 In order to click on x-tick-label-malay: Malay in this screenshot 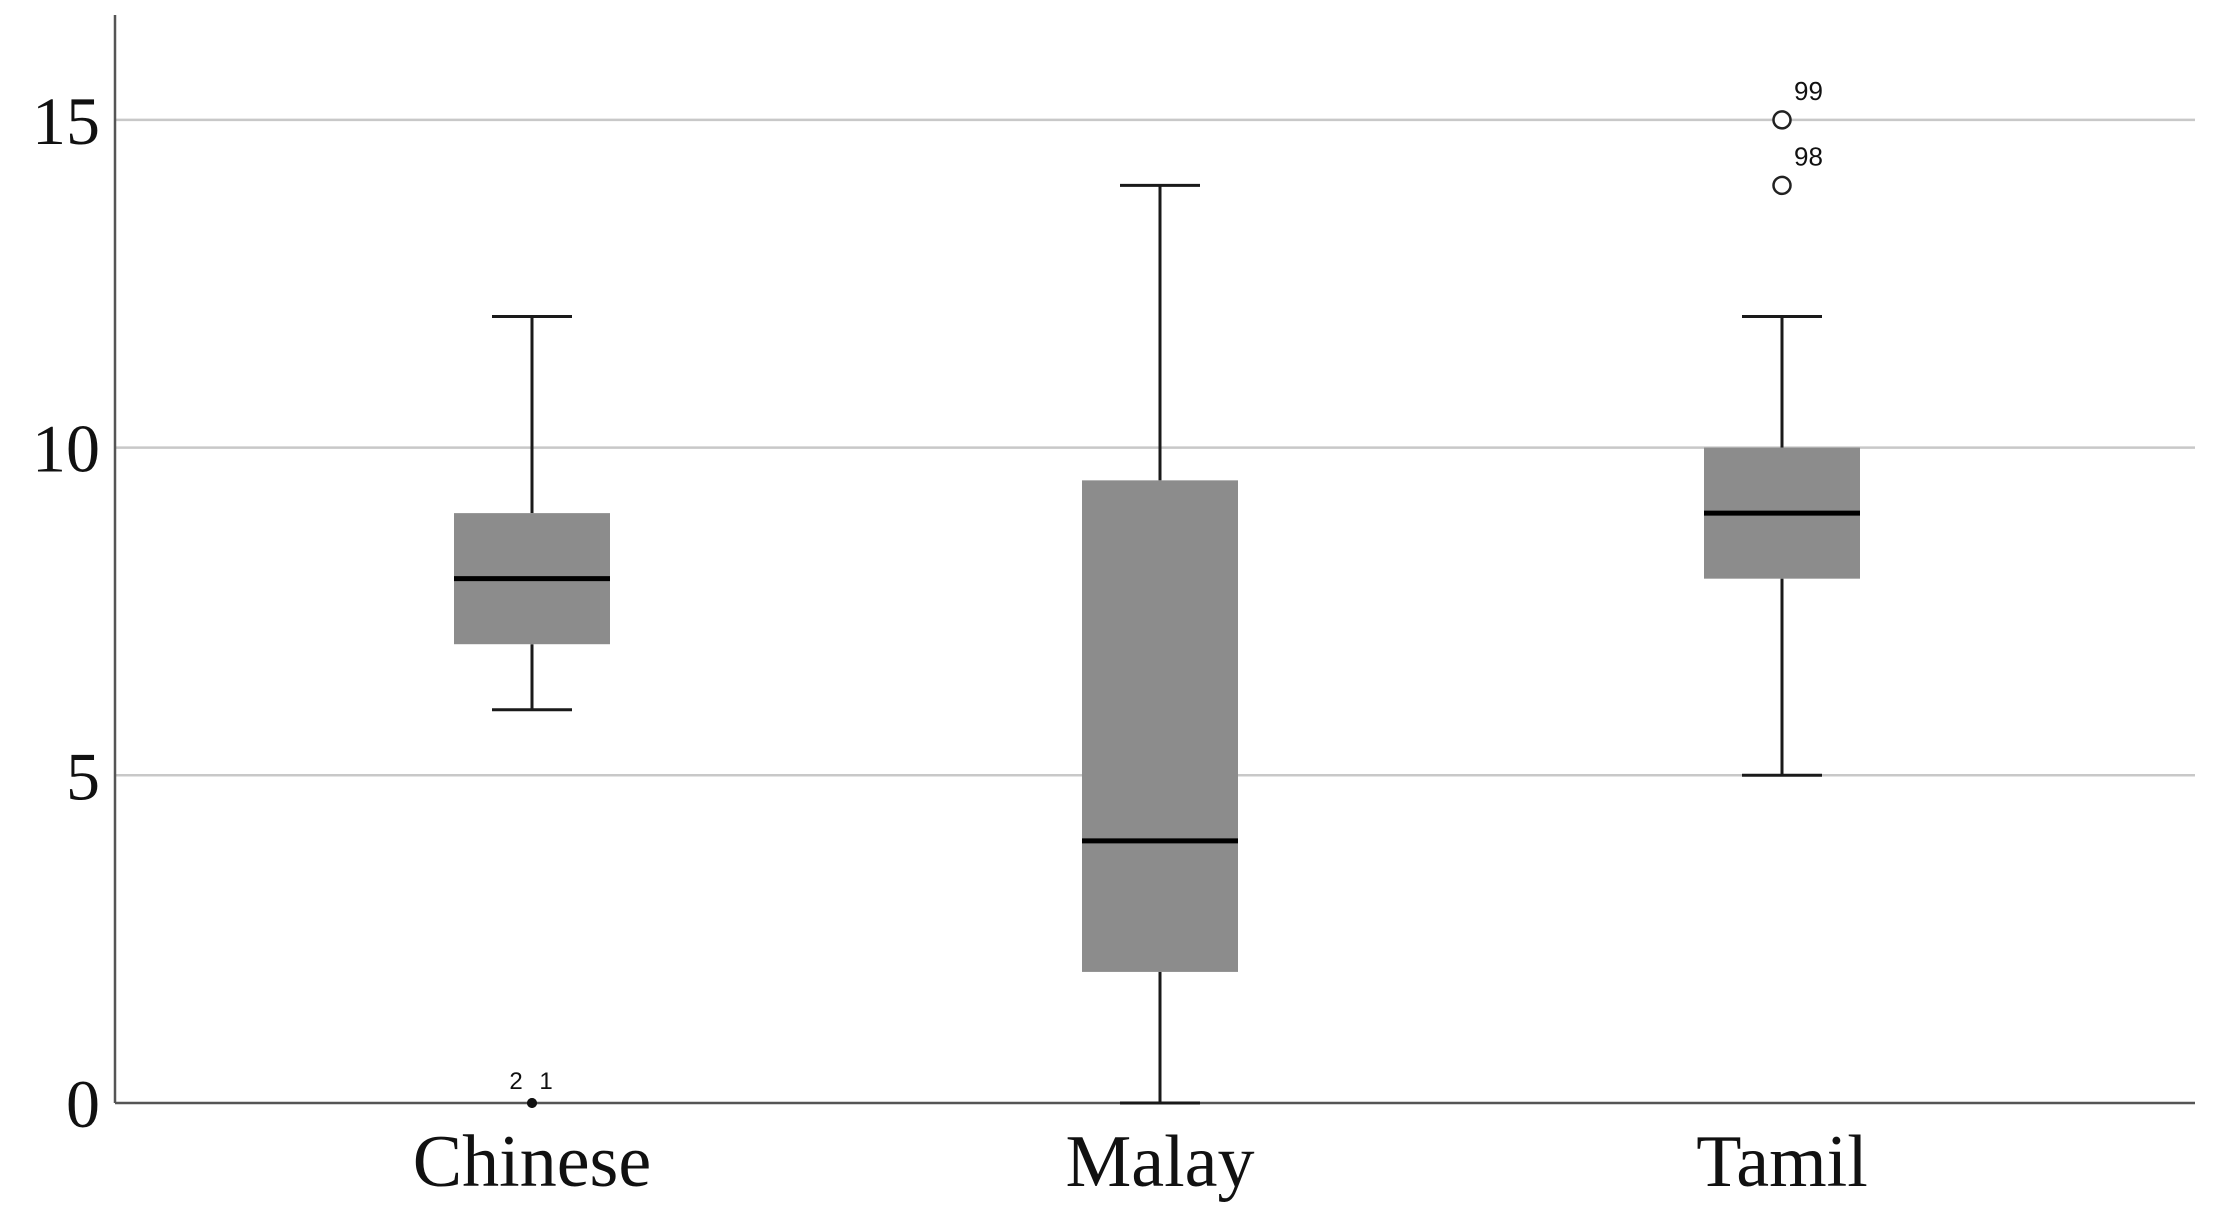, I will do `click(1159, 1162)`.